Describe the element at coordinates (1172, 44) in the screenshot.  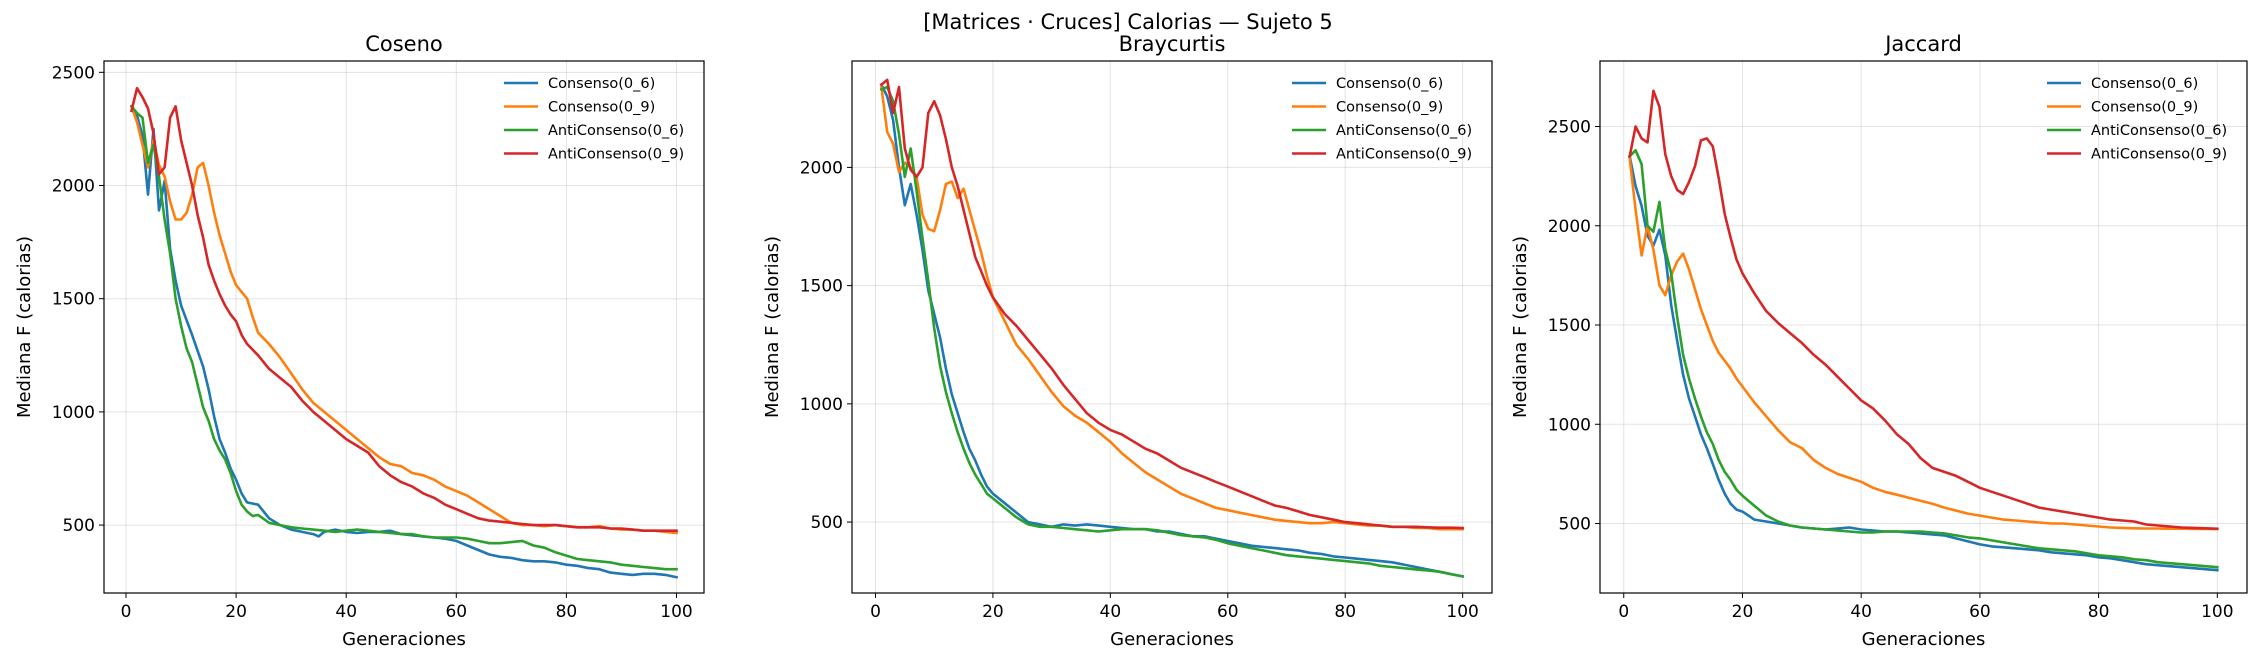
I see `chart-title: Braycurtis` at that location.